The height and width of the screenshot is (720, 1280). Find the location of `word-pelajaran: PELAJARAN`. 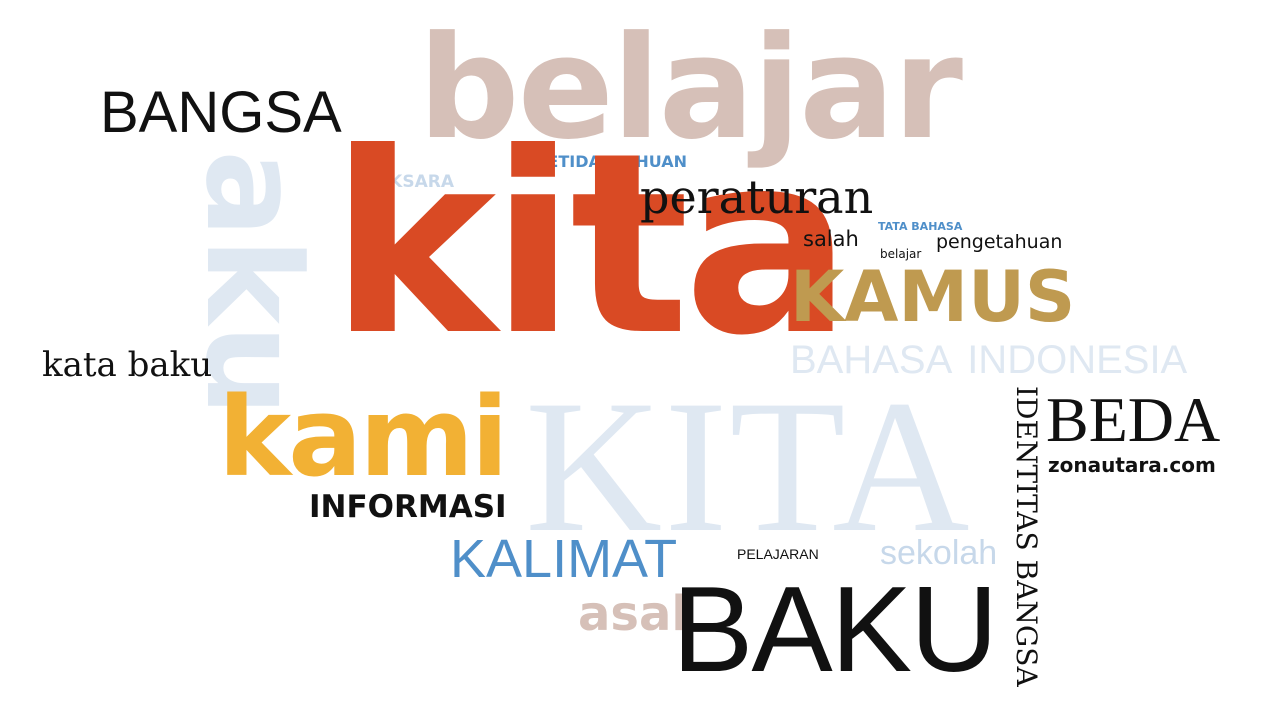

word-pelajaran: PELAJARAN is located at coordinates (778, 554).